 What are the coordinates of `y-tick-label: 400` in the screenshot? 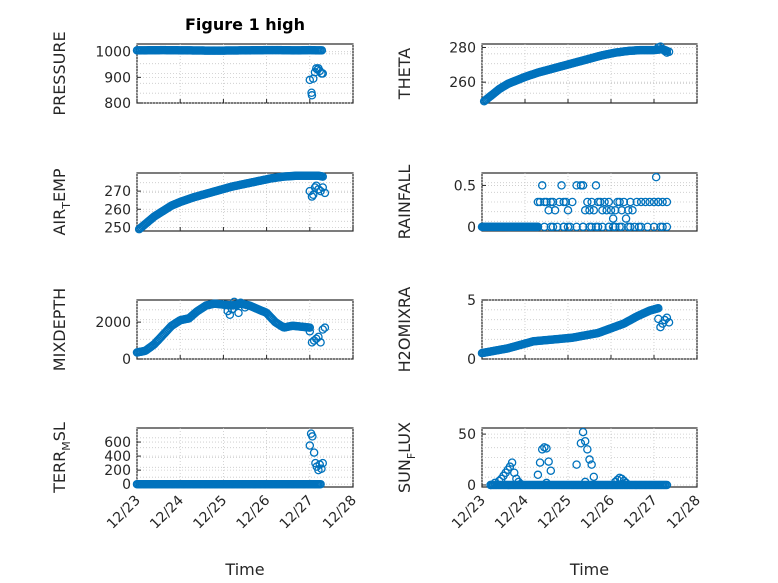 It's located at (117, 457).